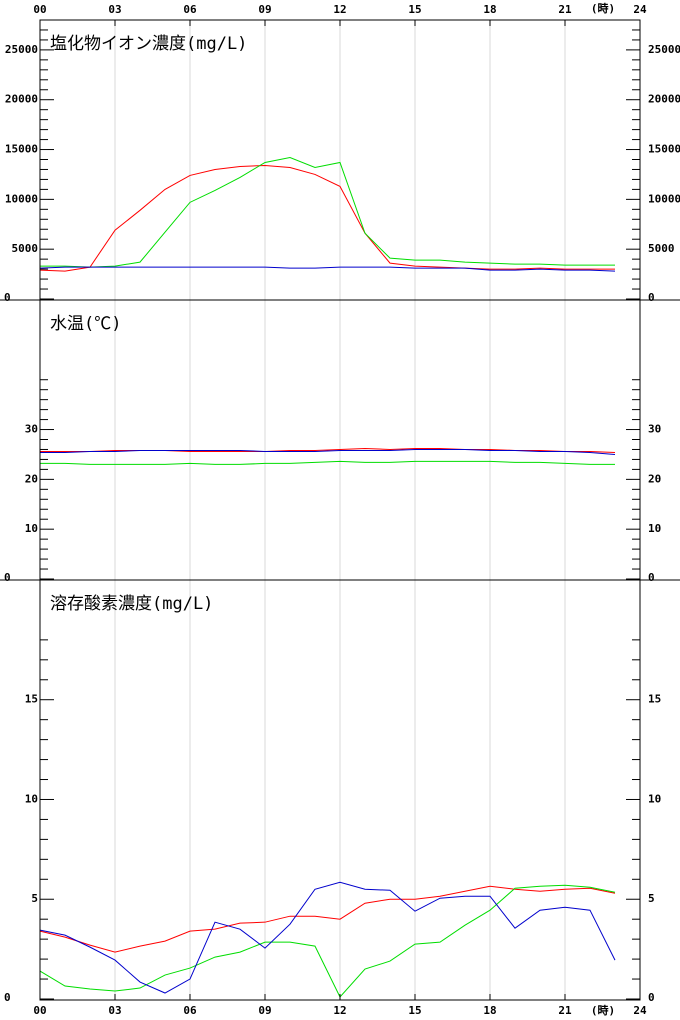 The image size is (680, 1020). I want to click on panel-title: 水温(℃), so click(85, 324).